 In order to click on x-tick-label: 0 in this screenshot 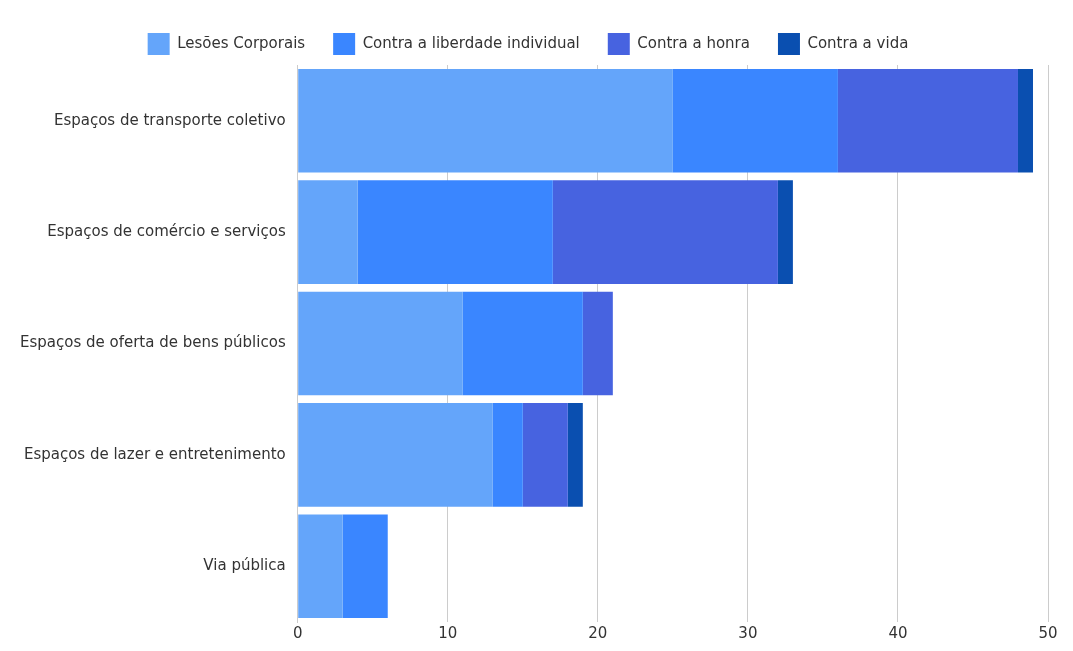, I will do `click(297, 632)`.